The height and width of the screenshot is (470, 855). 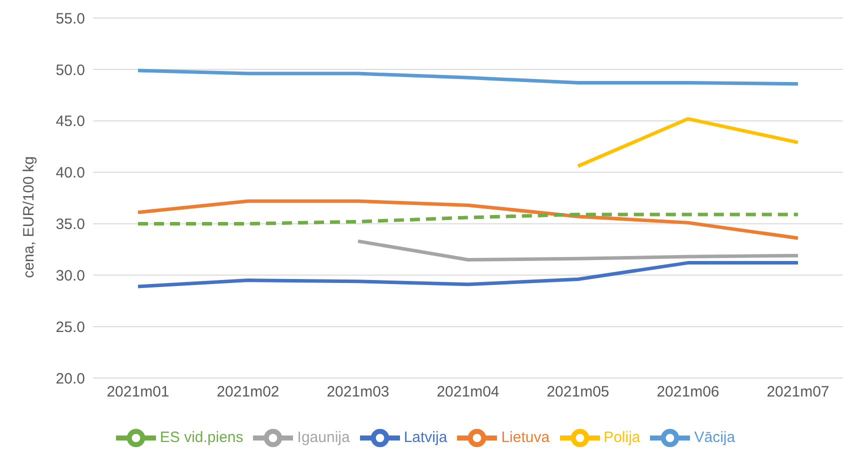 What do you see at coordinates (70, 70) in the screenshot?
I see `y-tick-label: 50.0` at bounding box center [70, 70].